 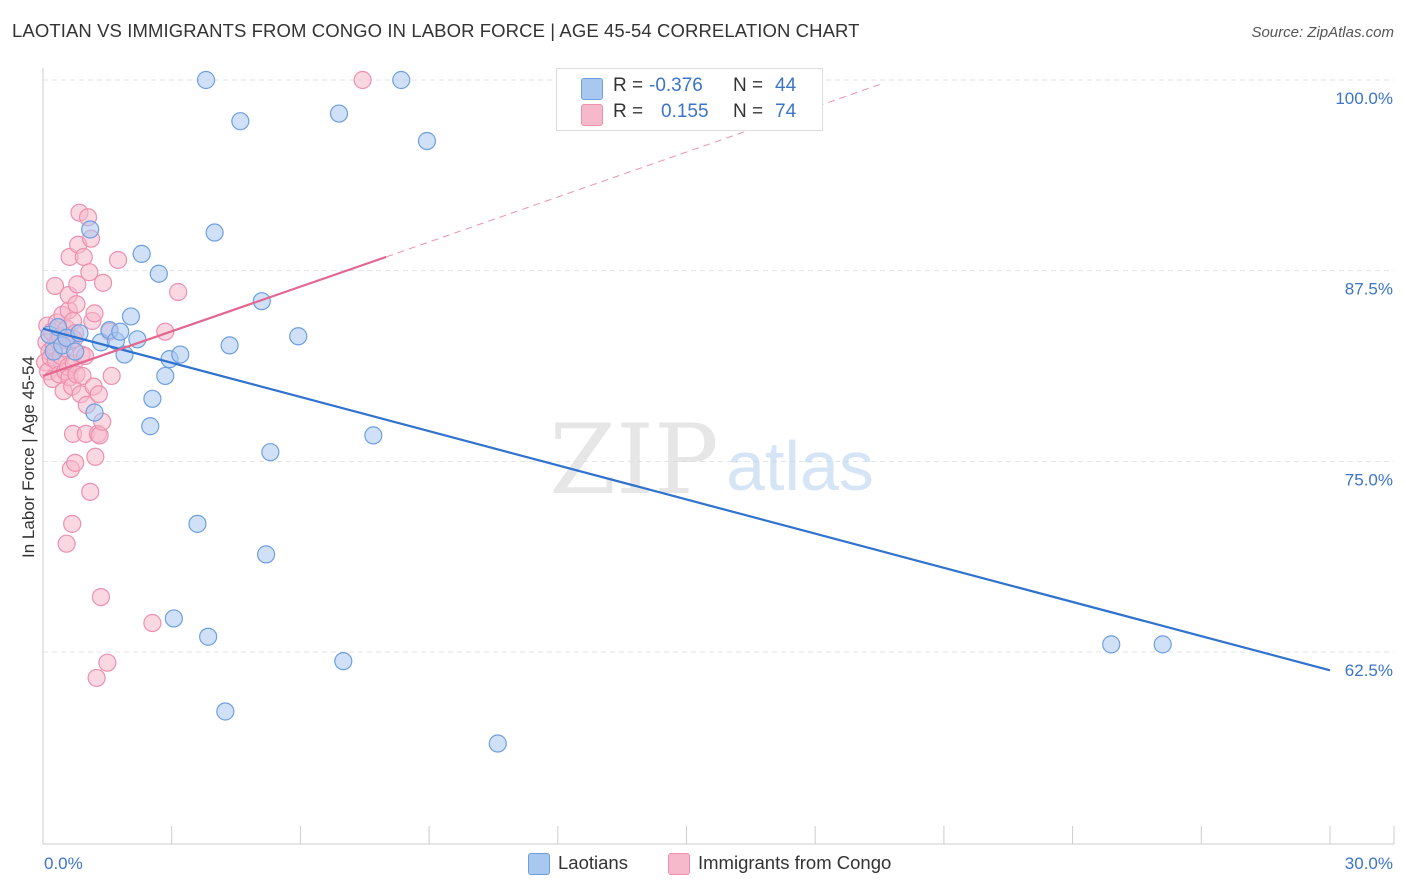 What do you see at coordinates (592, 115) in the screenshot?
I see `congo-swatch` at bounding box center [592, 115].